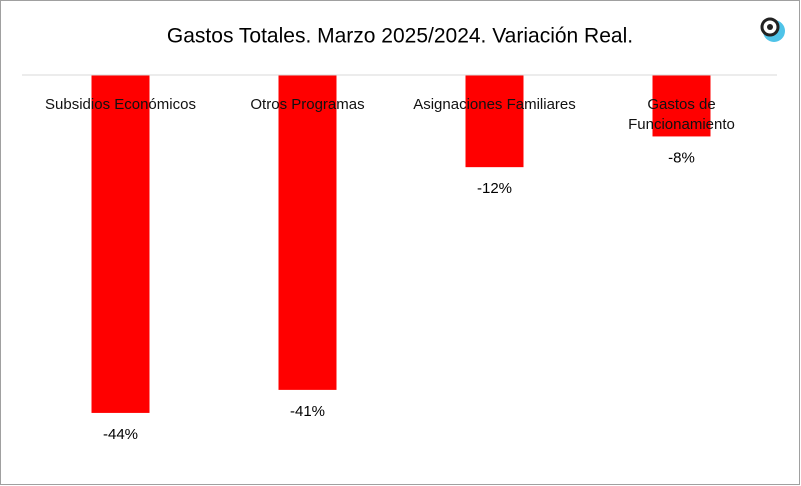 This screenshot has height=486, width=801. I want to click on value-label: -44%, so click(120, 434).